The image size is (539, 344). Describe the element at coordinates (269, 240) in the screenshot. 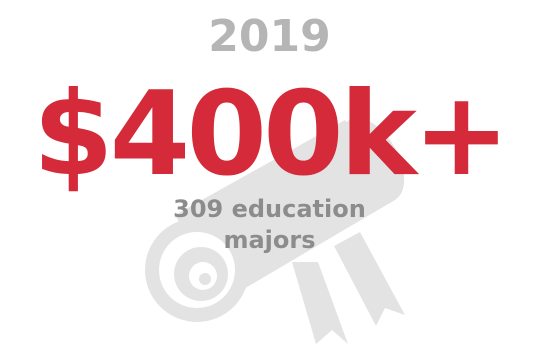

I see `caption-line-2: majors` at that location.